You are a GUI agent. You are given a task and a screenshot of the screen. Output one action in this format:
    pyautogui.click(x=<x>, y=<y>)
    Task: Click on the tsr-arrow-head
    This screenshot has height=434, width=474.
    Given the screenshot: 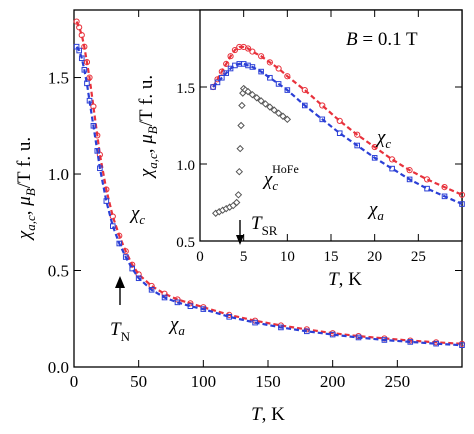 What is the action you would take?
    pyautogui.click(x=240, y=240)
    